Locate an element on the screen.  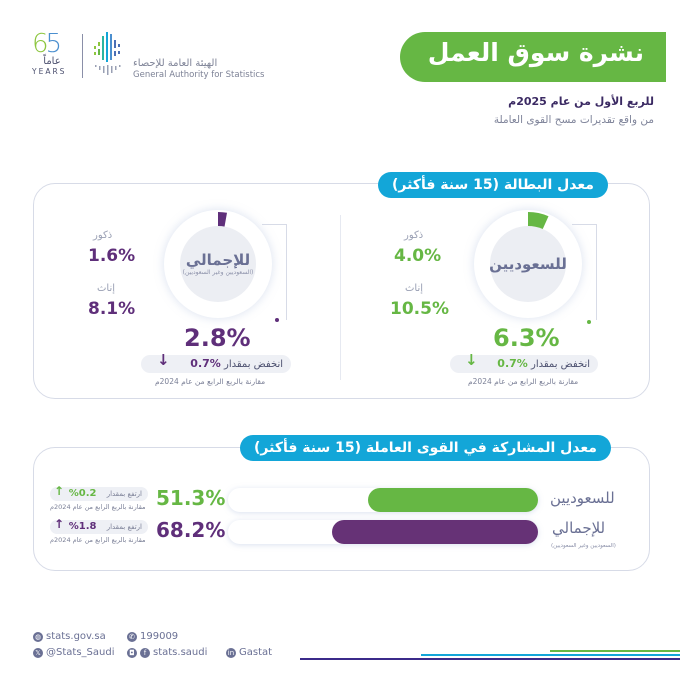
participation-total-bar is located at coordinates (383, 532).